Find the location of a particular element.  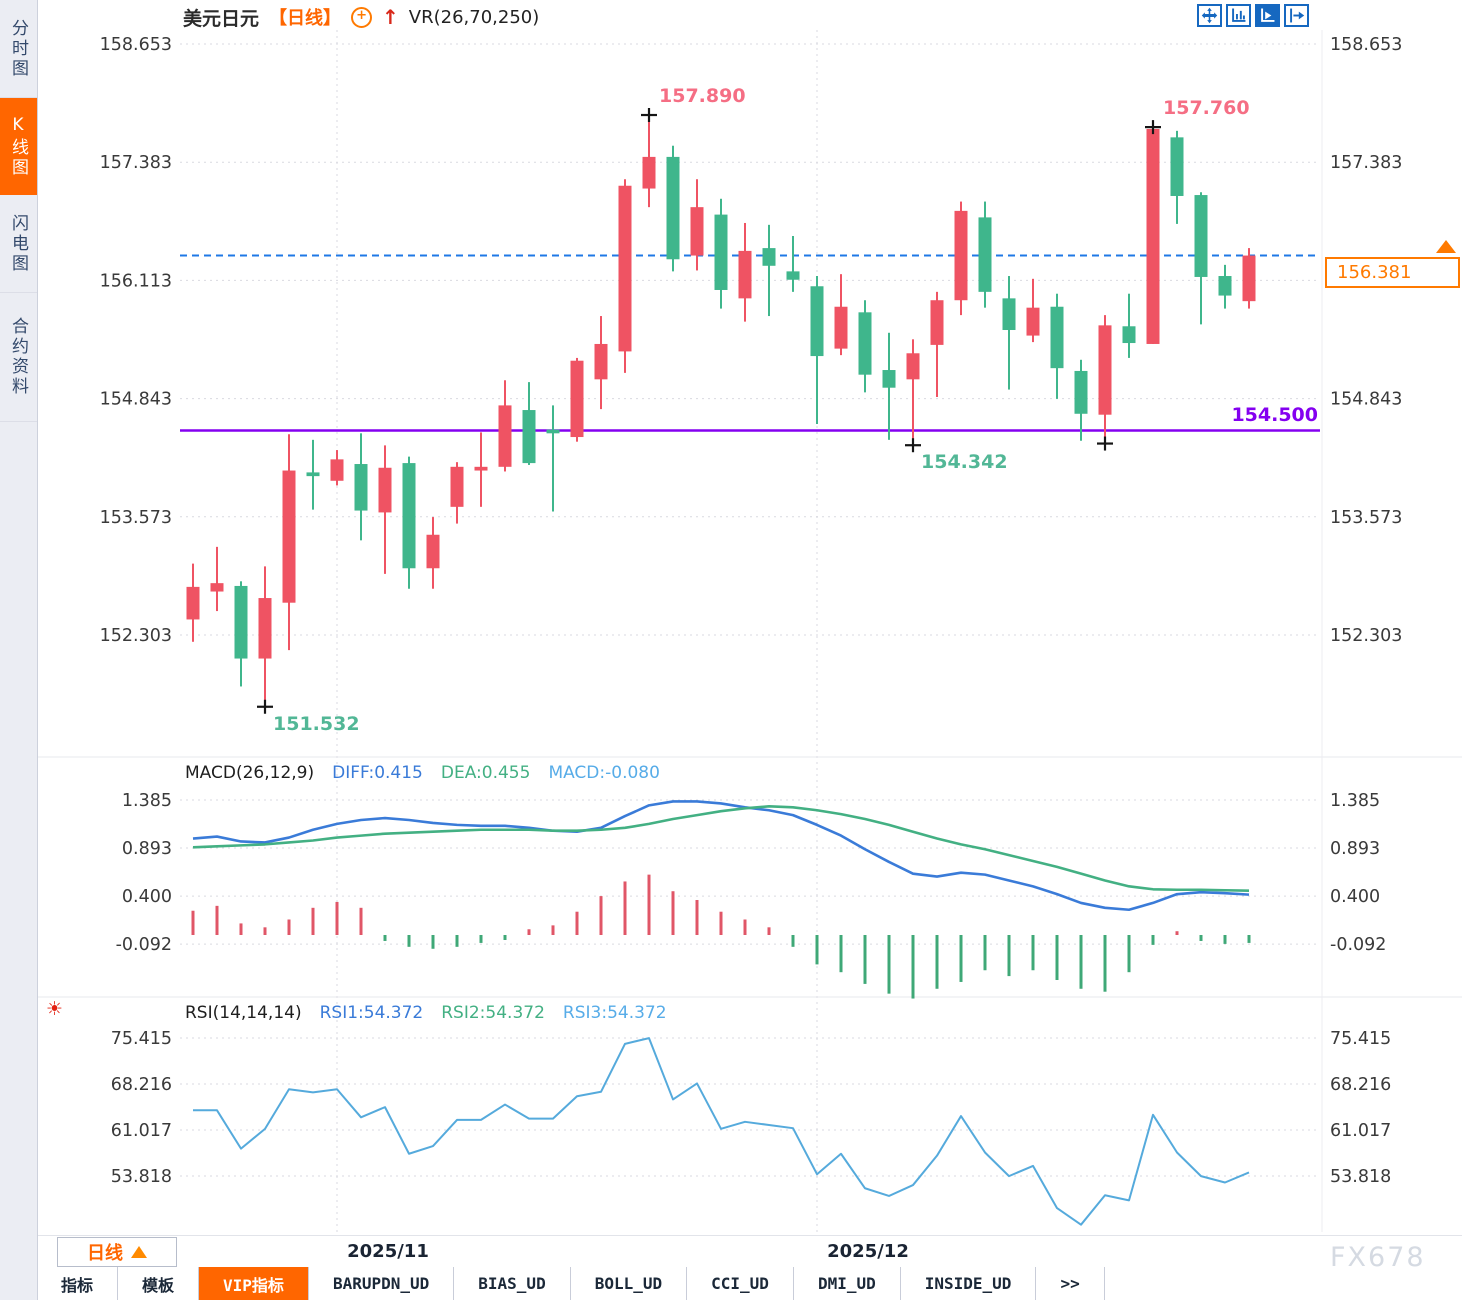

chevron-up-icon is located at coordinates (139, 1252).